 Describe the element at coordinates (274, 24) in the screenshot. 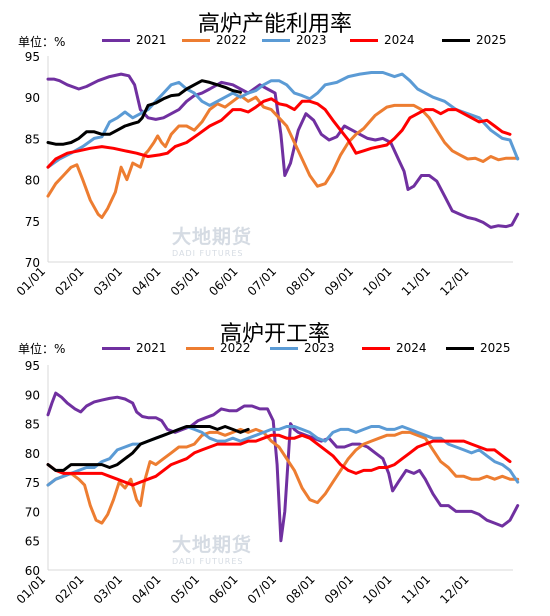

I see `chart-title: 高炉产能利用率` at that location.